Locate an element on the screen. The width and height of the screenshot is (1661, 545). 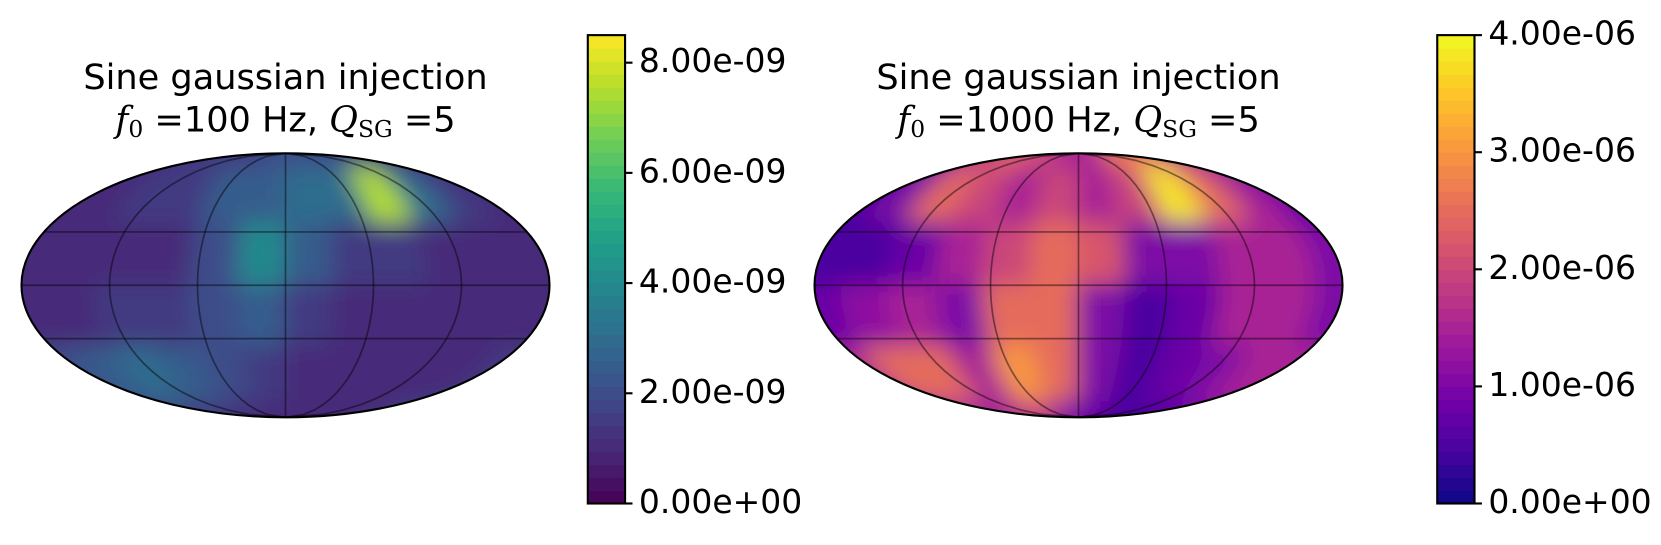
chart-subtitle: f0 =1000 Hz, QSG =5 is located at coordinates (1077, 121).